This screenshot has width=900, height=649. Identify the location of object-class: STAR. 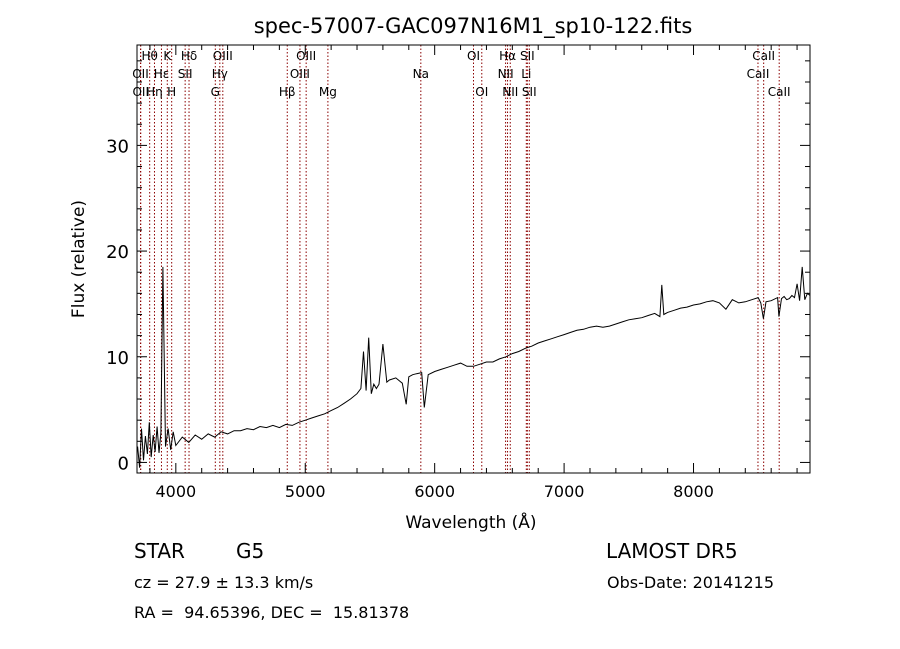
(159, 551).